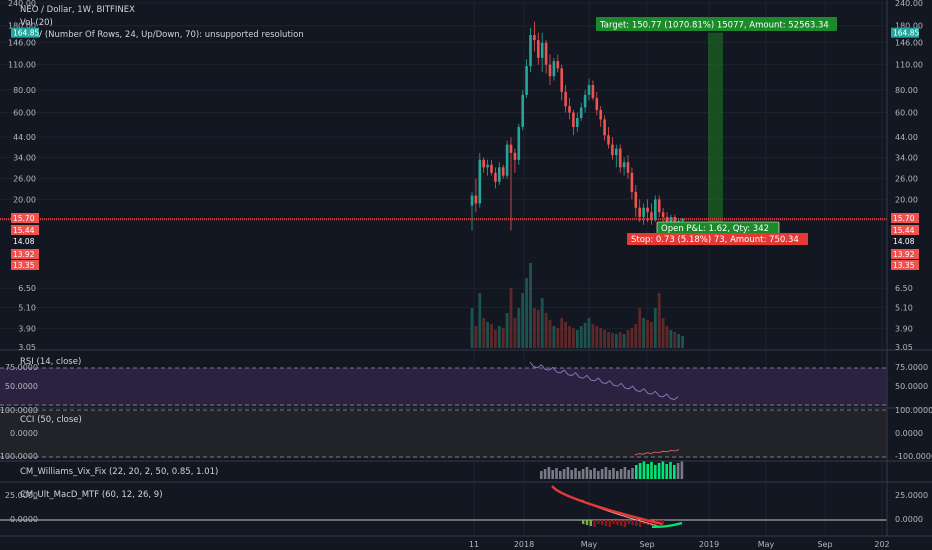 The image size is (932, 550). I want to click on price-tag-left: 14.08, so click(25, 241).